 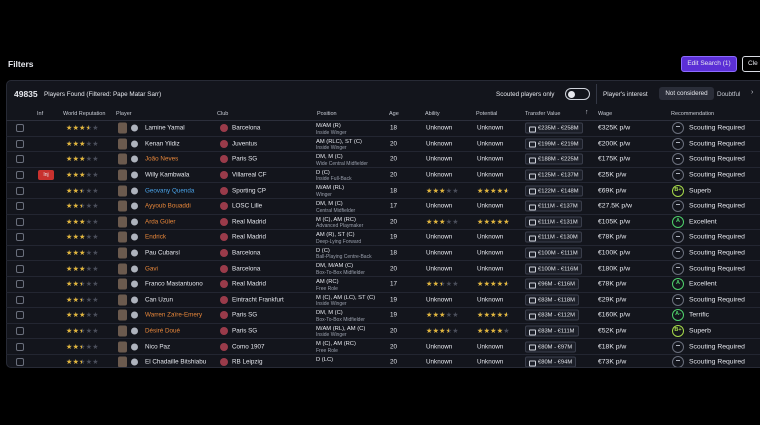 I want to click on wage: €27.5K p/w, so click(x=615, y=206).